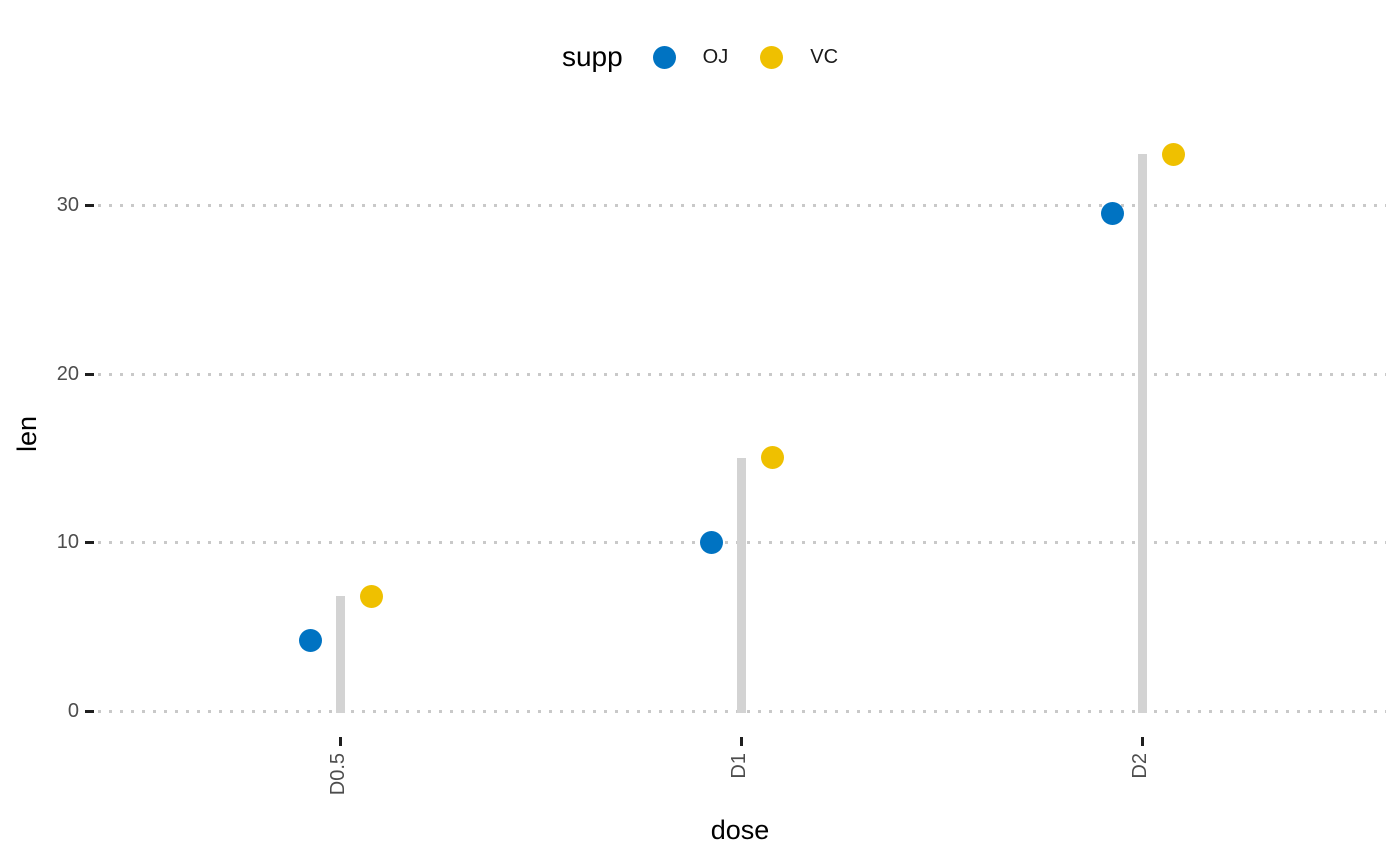  Describe the element at coordinates (772, 458) in the screenshot. I see `data-point-VC-D1` at that location.